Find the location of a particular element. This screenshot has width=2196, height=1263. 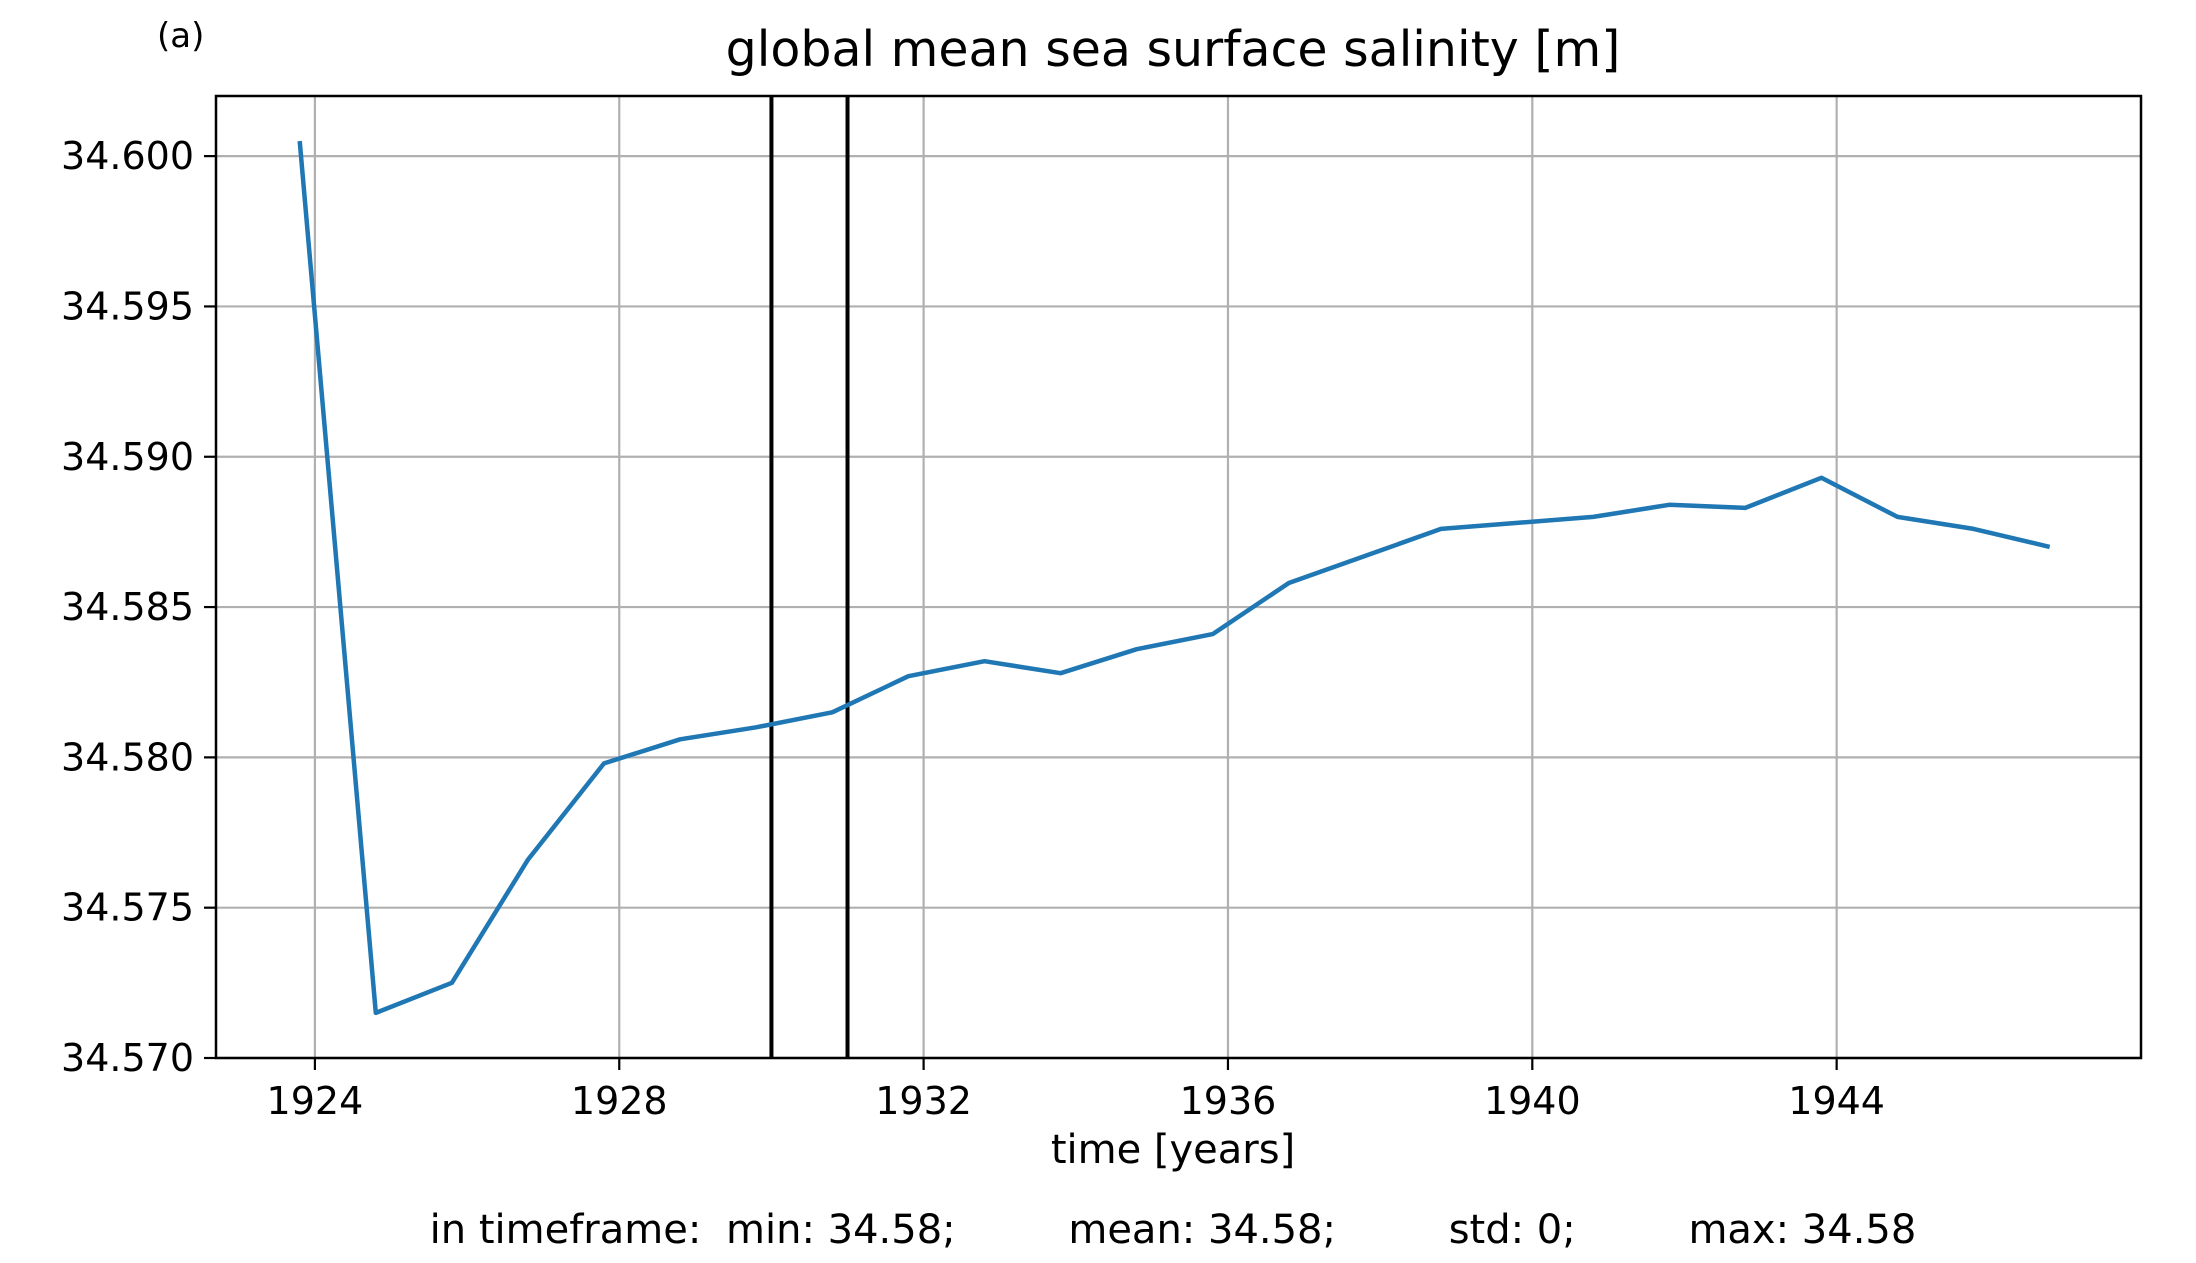

footer-mean: mean: 34.58; is located at coordinates (1202, 1230).